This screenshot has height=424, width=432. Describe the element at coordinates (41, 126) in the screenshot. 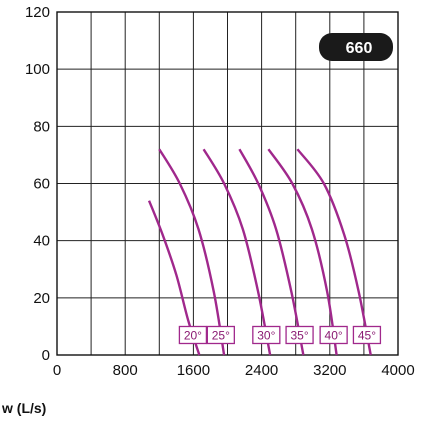

I see `y-tick-label: 80` at that location.